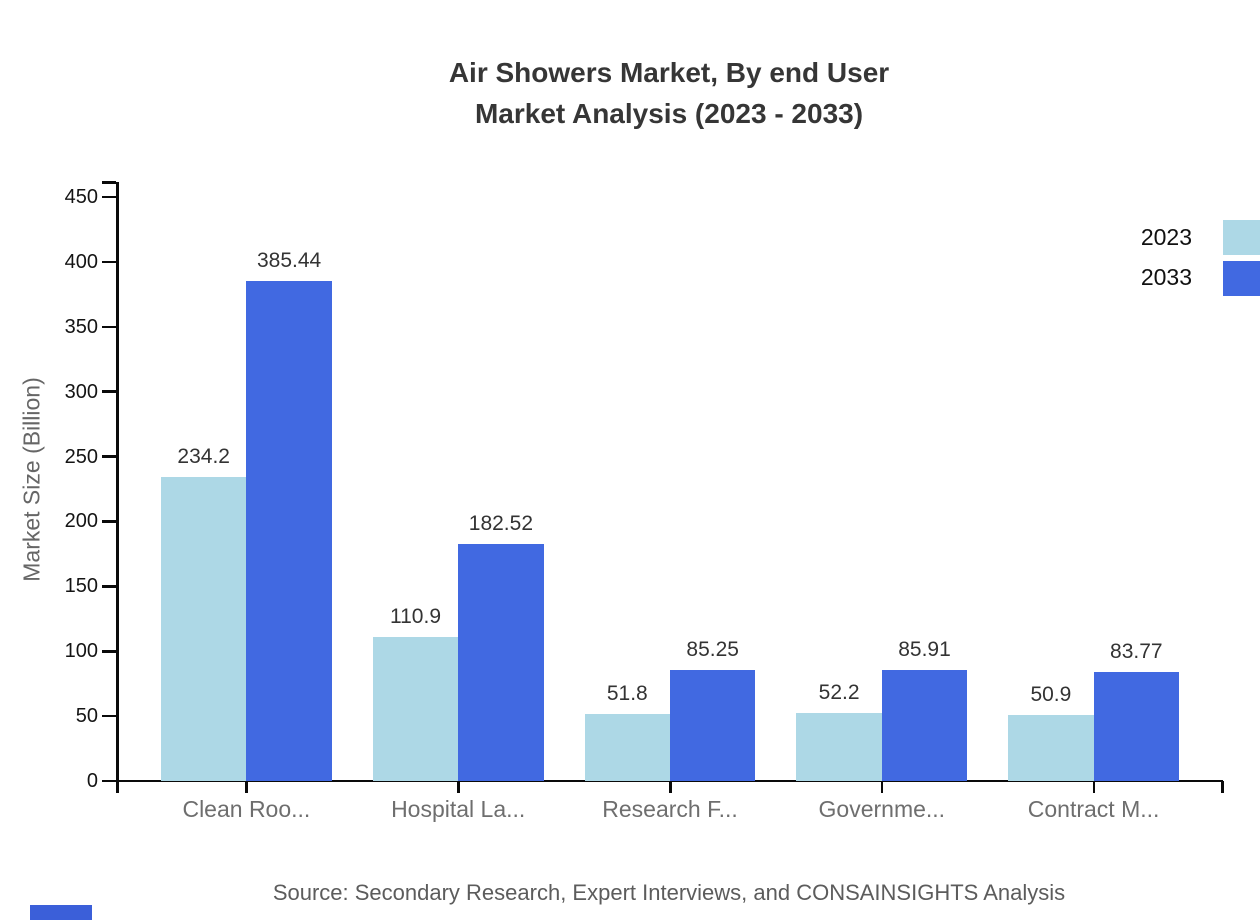 The height and width of the screenshot is (920, 1260). What do you see at coordinates (627, 693) in the screenshot?
I see `value-label: 51.8` at bounding box center [627, 693].